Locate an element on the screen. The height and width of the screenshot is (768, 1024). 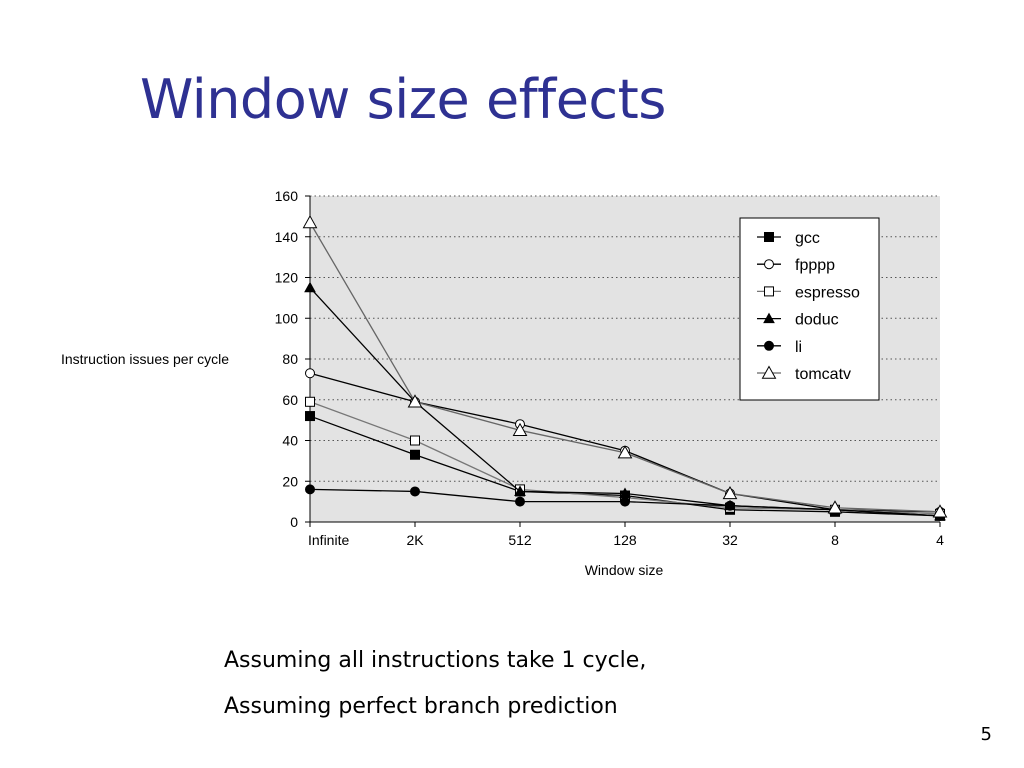
x-axis-ticks: Infinite 2K 512 128 32 8 4 is located at coordinates (626, 535).